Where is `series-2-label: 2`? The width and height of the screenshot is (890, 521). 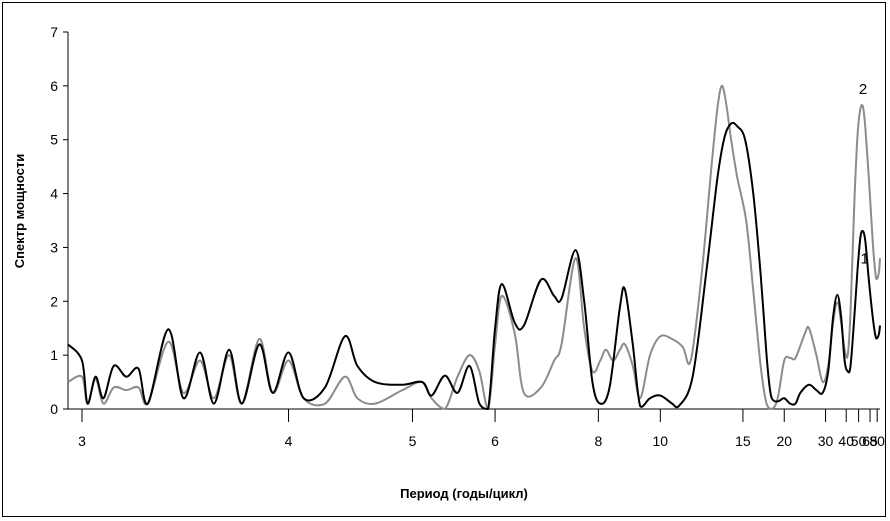 series-2-label: 2 is located at coordinates (863, 89).